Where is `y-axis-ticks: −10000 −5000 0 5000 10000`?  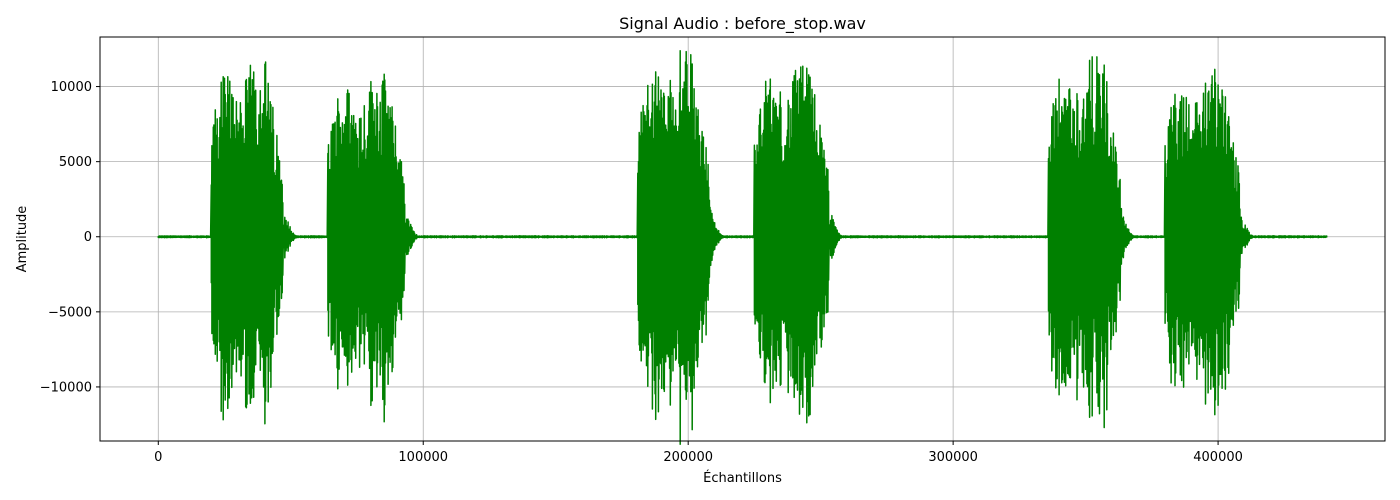
y-axis-ticks: −10000 −5000 0 5000 10000 is located at coordinates (70, 237).